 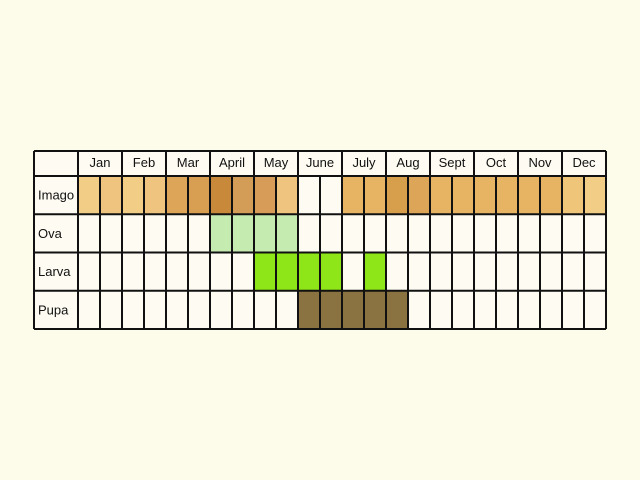 What do you see at coordinates (496, 162) in the screenshot?
I see `month-label: Oct` at bounding box center [496, 162].